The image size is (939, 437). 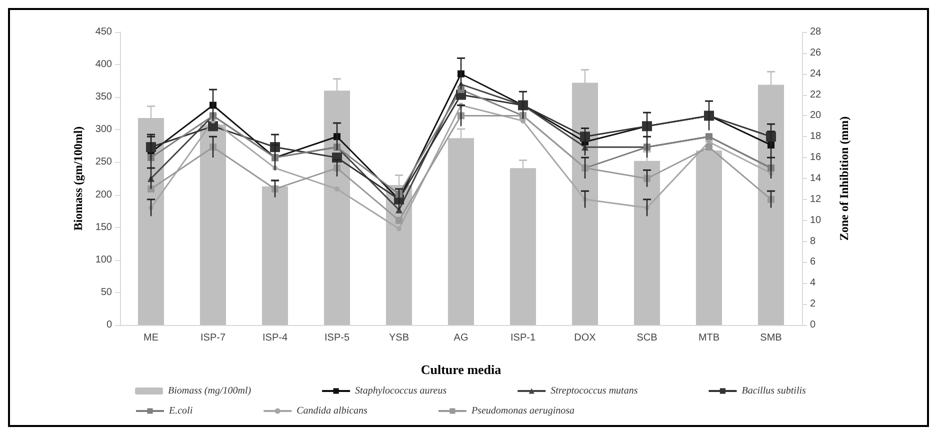 I want to click on x-tick-label: ISP-4, so click(x=275, y=338).